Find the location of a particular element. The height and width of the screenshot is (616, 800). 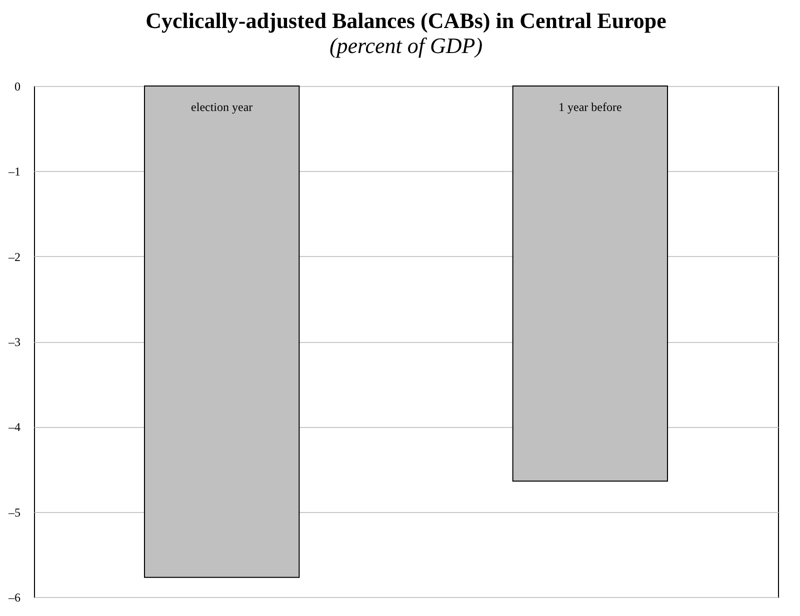

y-tick-label: –1 is located at coordinates (14, 171).